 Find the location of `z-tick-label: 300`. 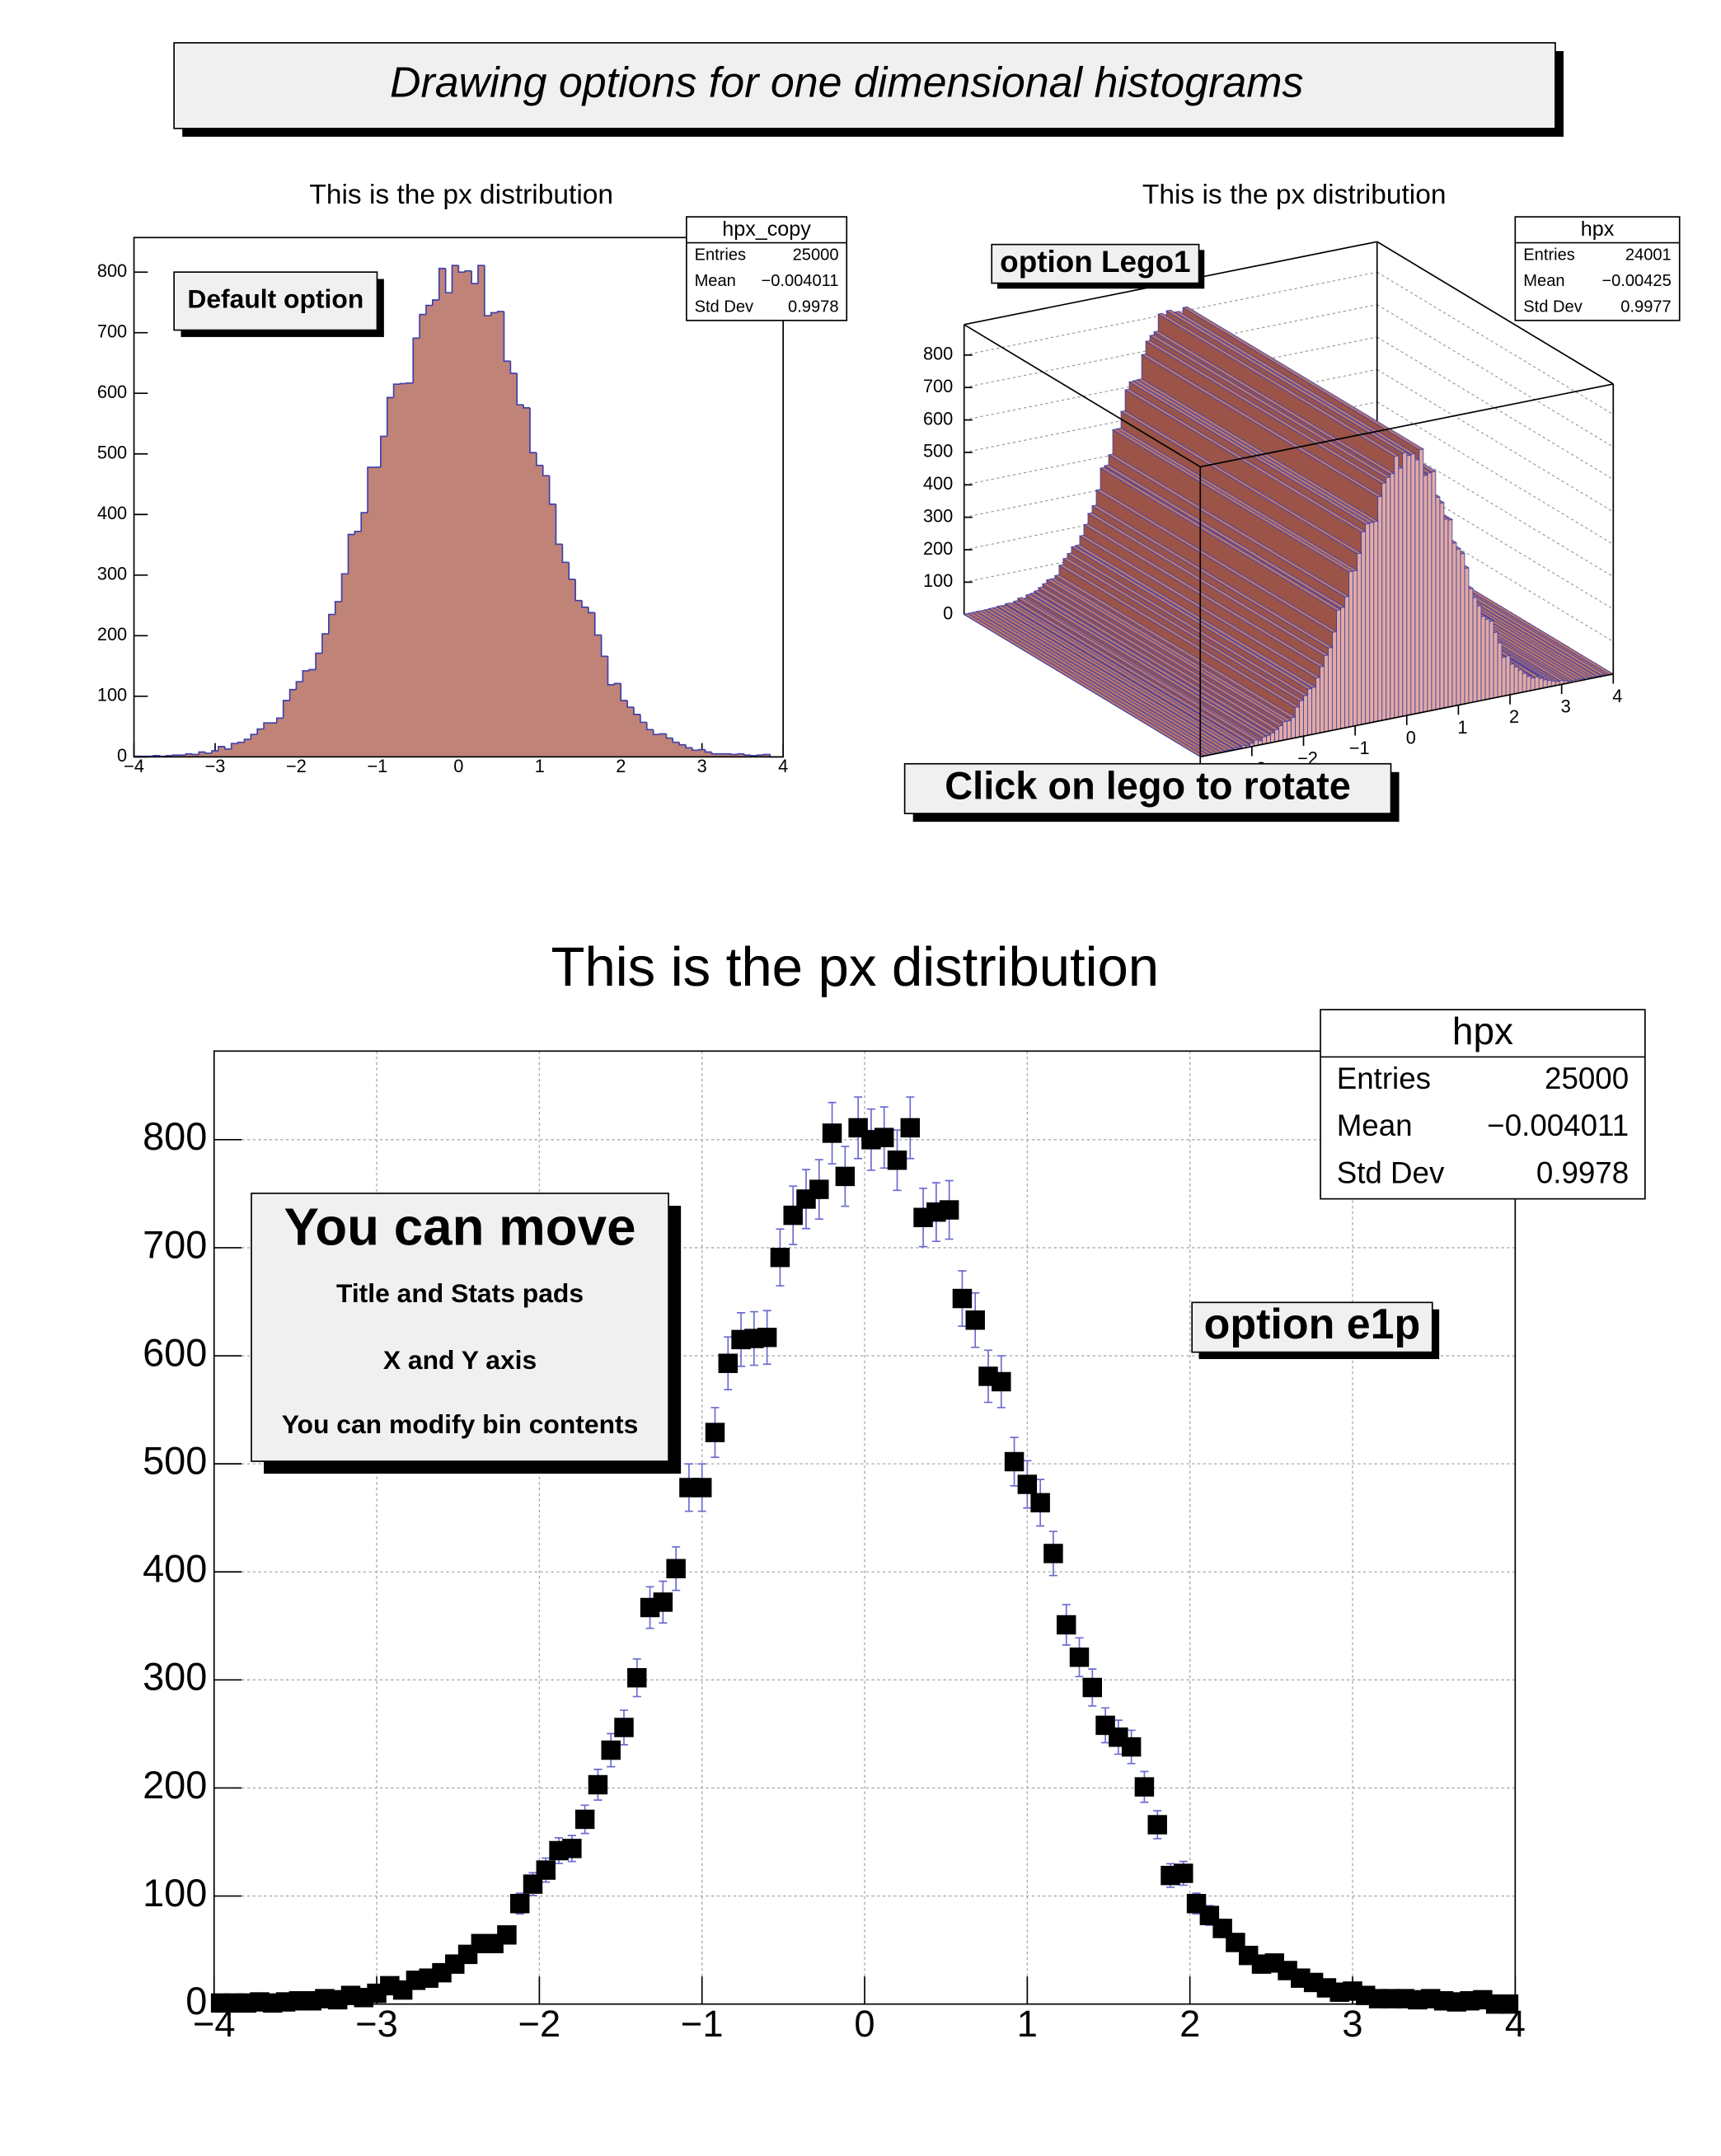

z-tick-label: 300 is located at coordinates (938, 515).